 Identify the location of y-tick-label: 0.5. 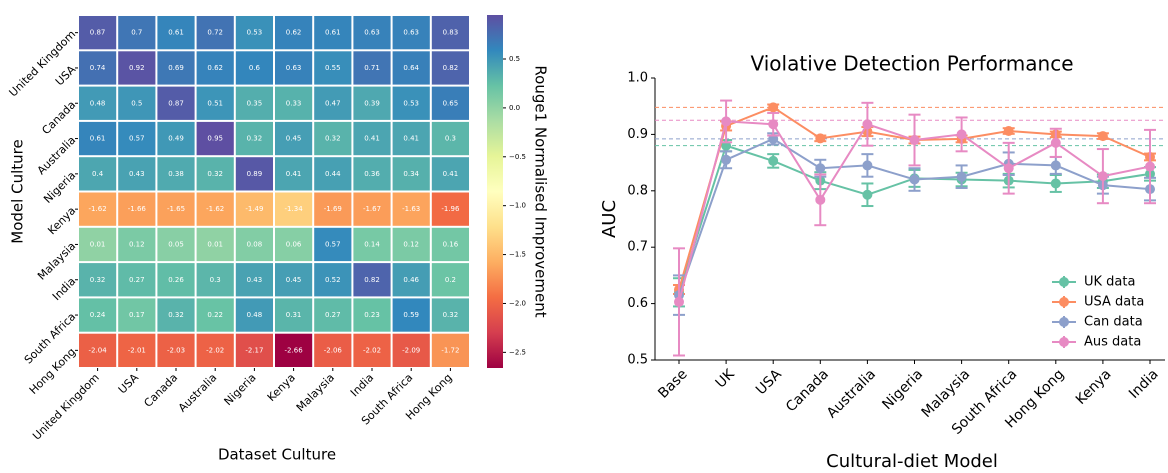
(637, 360).